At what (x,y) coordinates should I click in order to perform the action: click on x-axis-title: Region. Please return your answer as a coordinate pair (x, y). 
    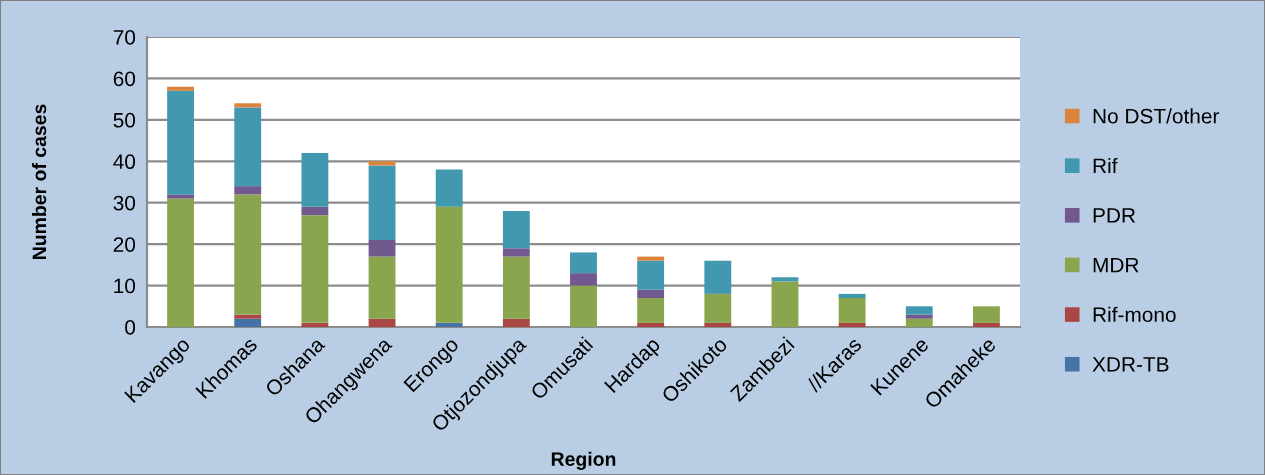
    Looking at the image, I should click on (583, 460).